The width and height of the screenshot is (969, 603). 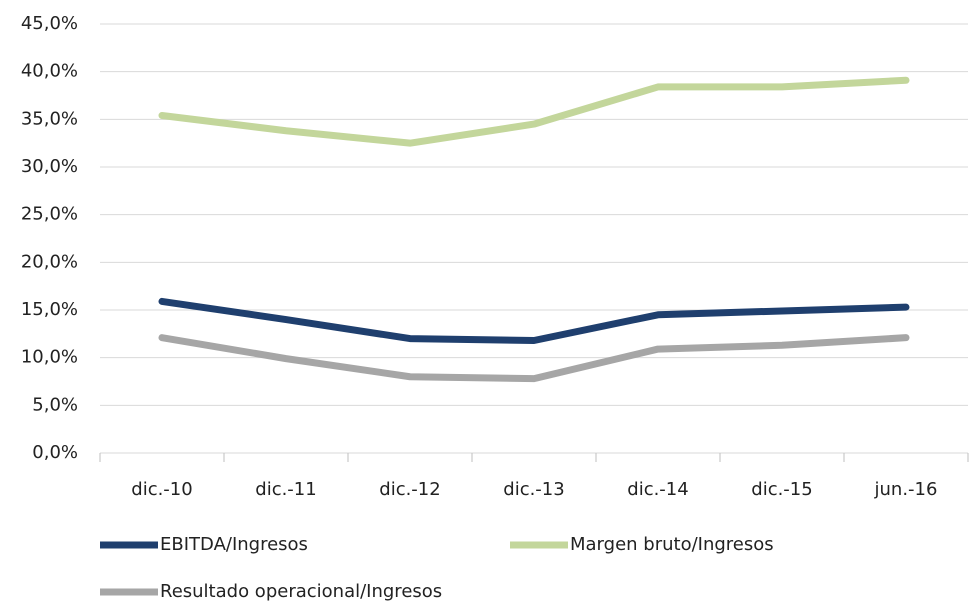 What do you see at coordinates (161, 489) in the screenshot?
I see `x-tick-label: dic.-10` at bounding box center [161, 489].